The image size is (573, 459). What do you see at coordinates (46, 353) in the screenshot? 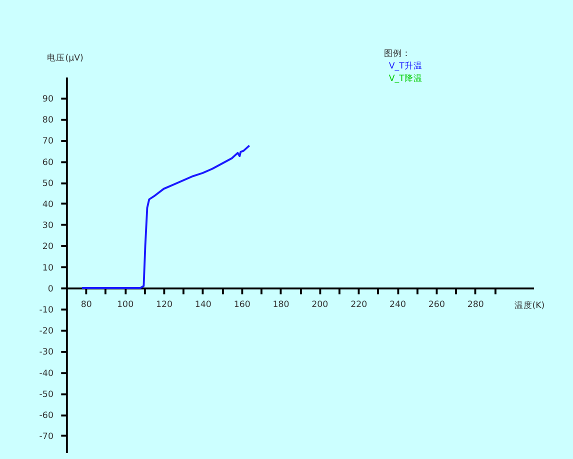
I see `y-tick-label: -30` at bounding box center [46, 353].